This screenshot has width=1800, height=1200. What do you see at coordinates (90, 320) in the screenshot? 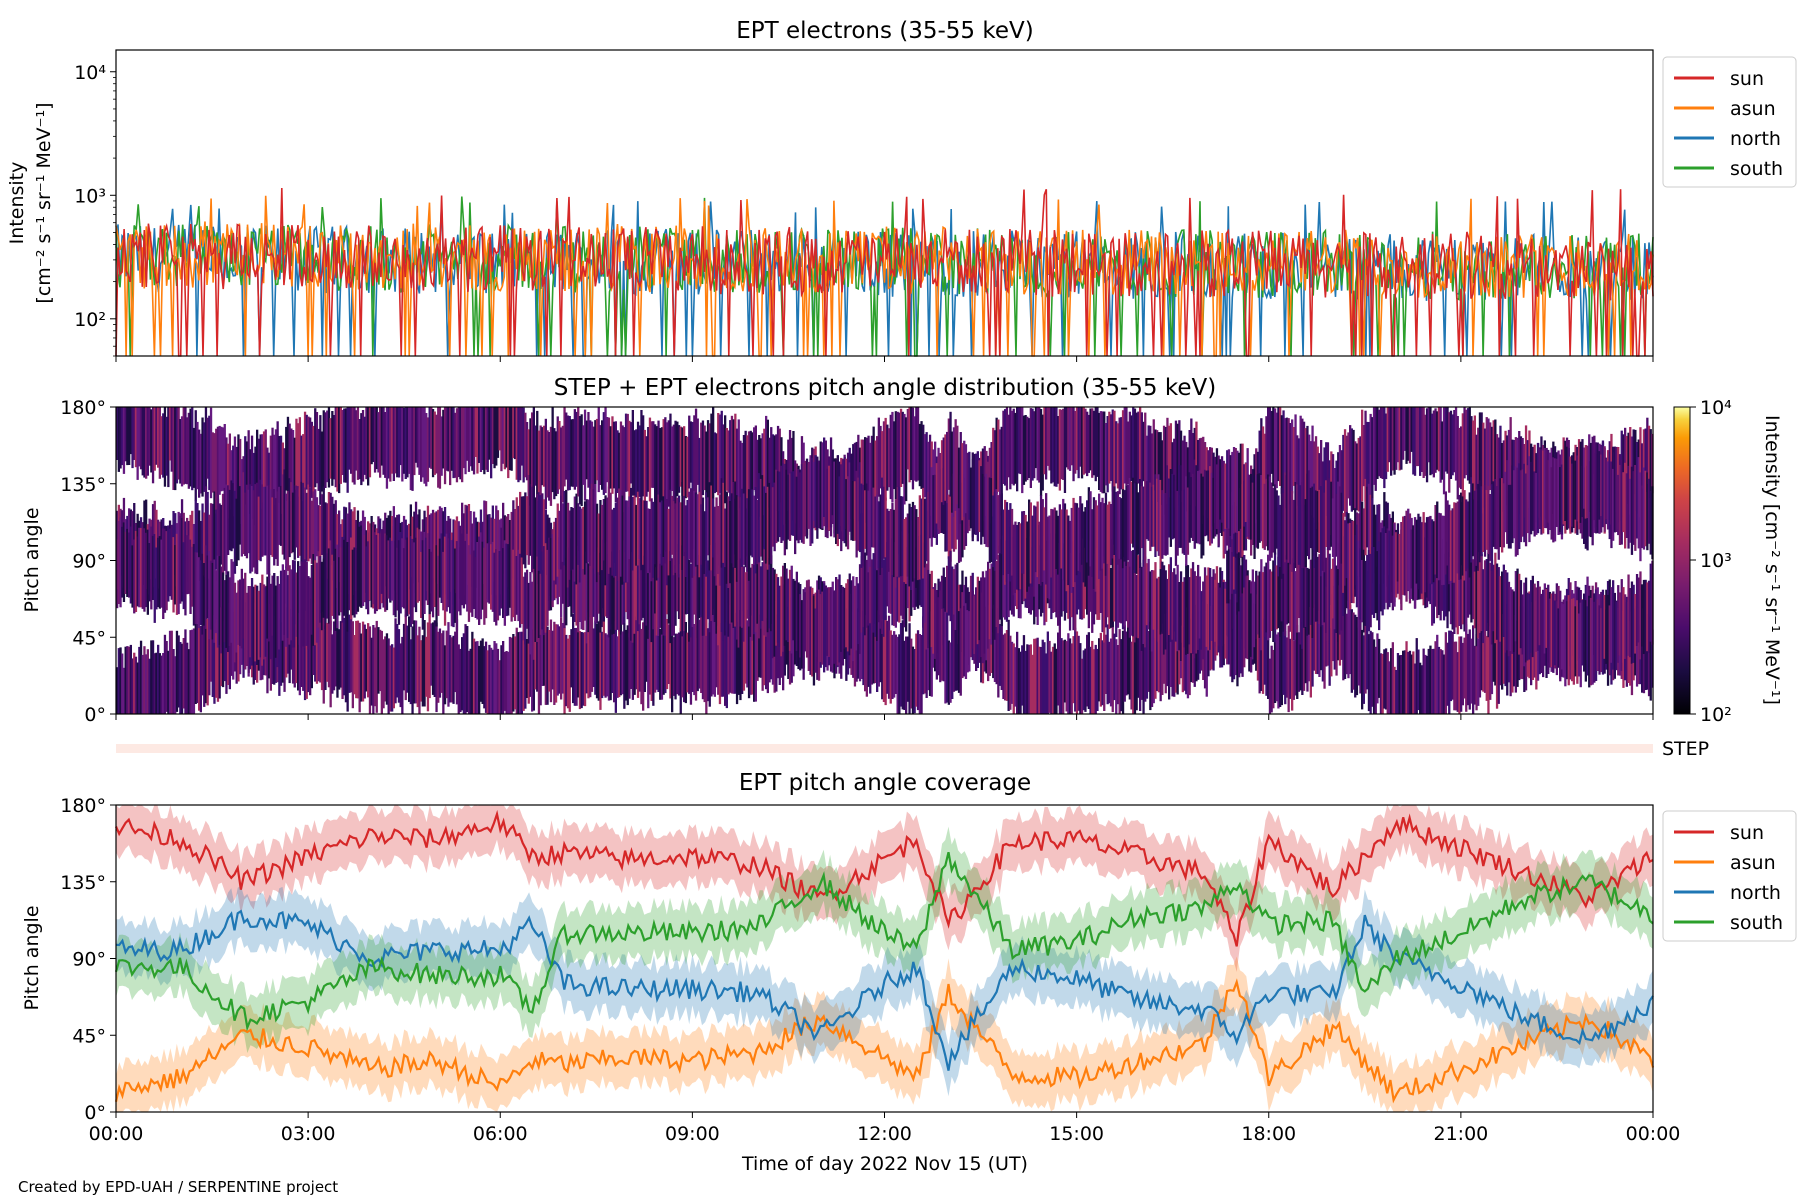
I see `y-tick-label: 10²` at bounding box center [90, 320].